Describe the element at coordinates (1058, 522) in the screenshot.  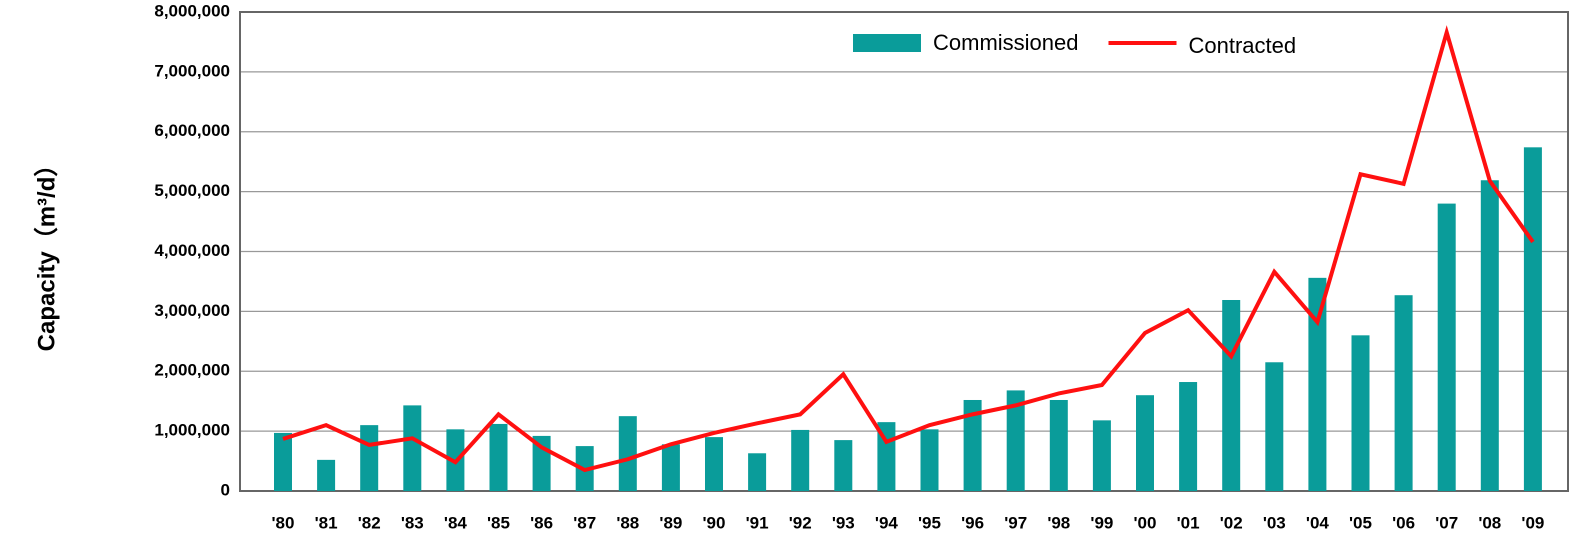
I see `x-tick-label: '98` at that location.